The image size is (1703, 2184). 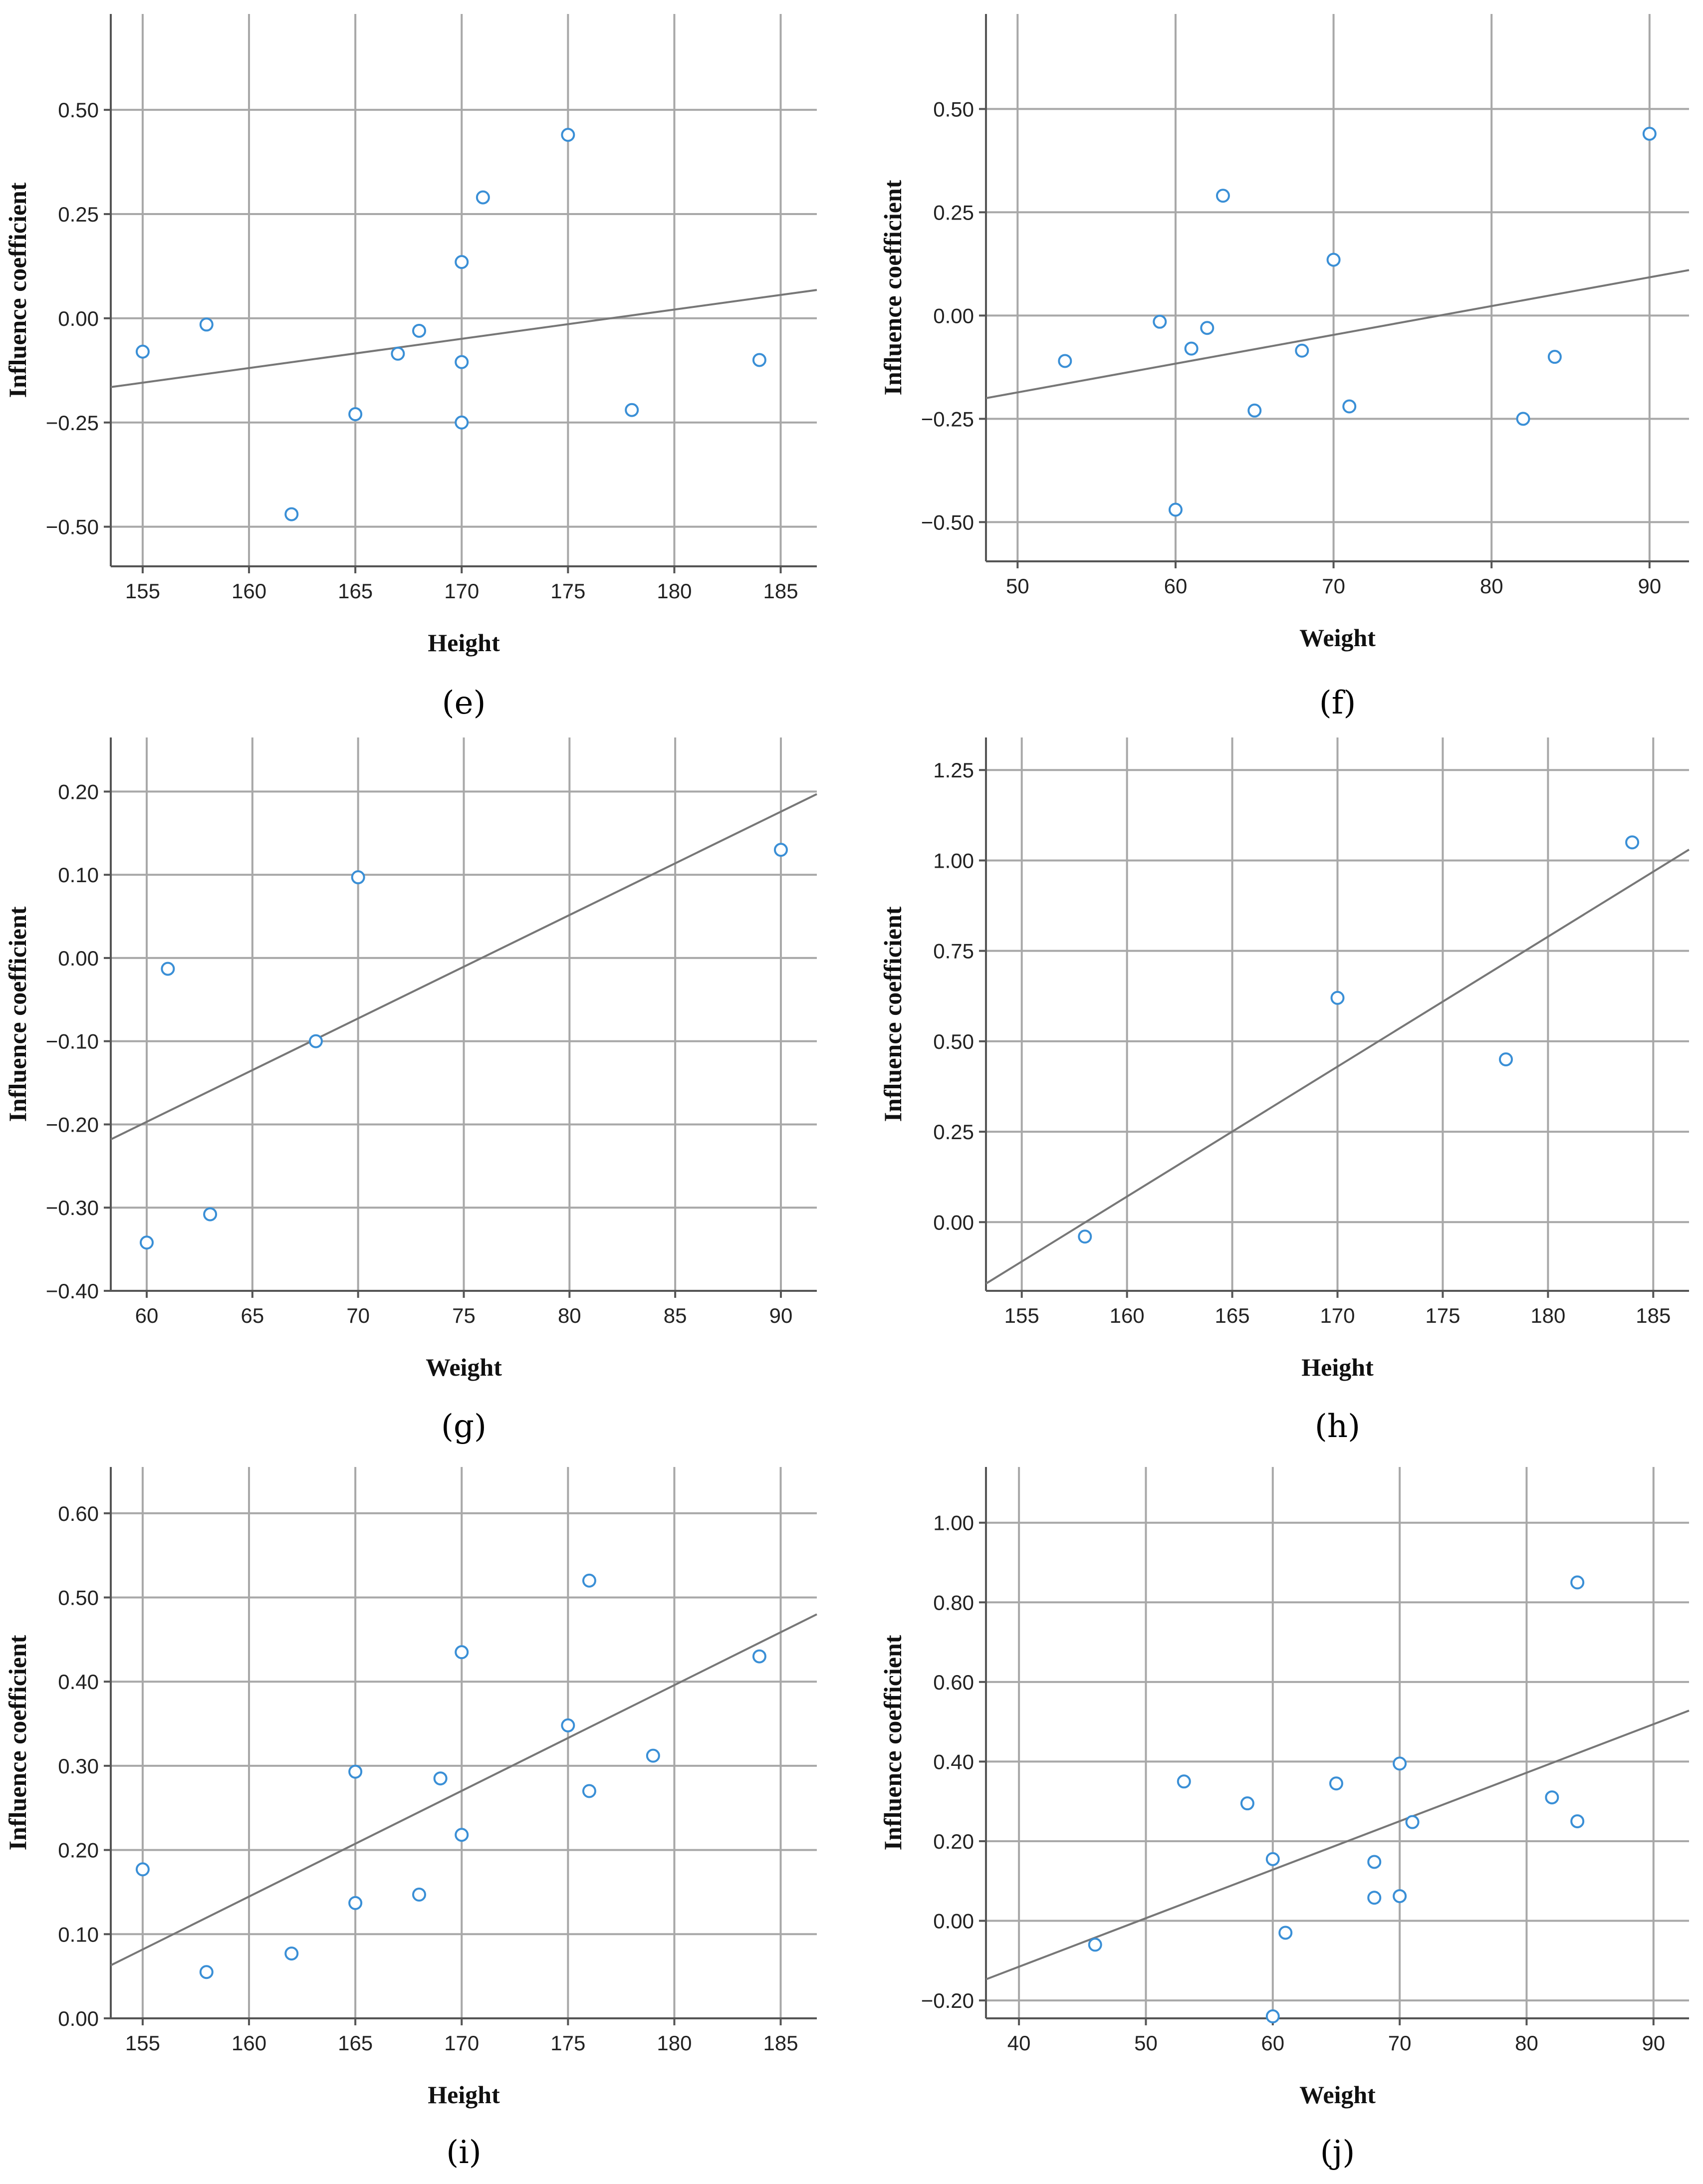 I want to click on x-tick-label: 65, so click(x=252, y=1315).